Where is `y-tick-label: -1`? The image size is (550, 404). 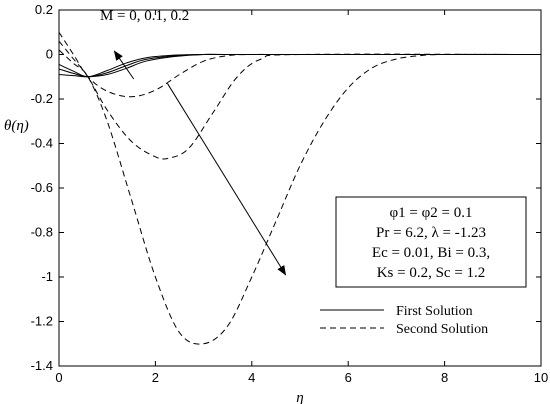 y-tick-label: -1 is located at coordinates (47, 276).